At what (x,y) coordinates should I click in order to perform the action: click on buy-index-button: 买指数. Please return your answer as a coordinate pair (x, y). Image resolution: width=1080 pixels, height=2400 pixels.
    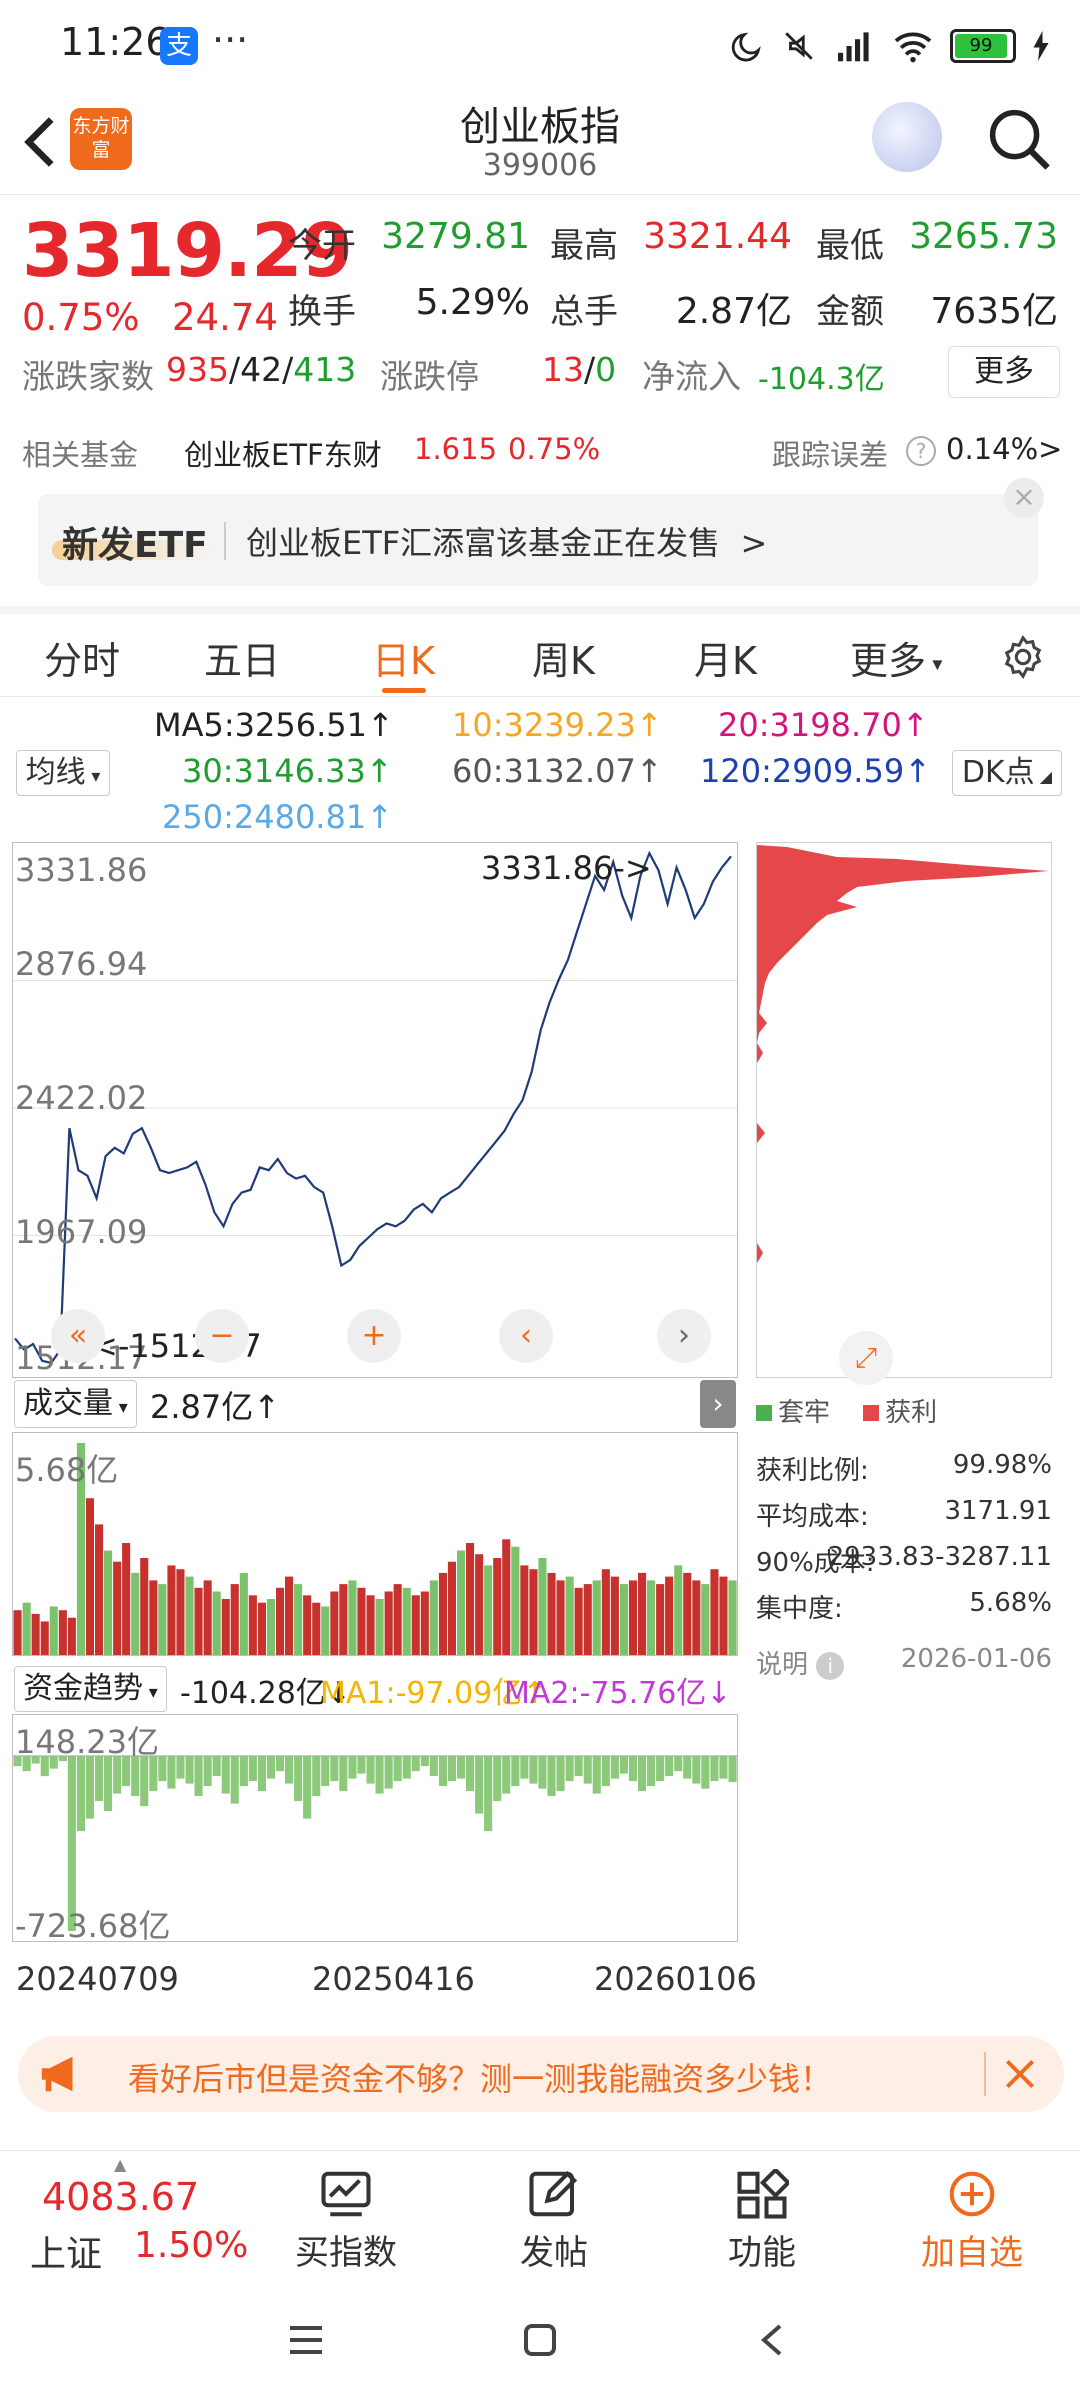
    Looking at the image, I should click on (346, 2221).